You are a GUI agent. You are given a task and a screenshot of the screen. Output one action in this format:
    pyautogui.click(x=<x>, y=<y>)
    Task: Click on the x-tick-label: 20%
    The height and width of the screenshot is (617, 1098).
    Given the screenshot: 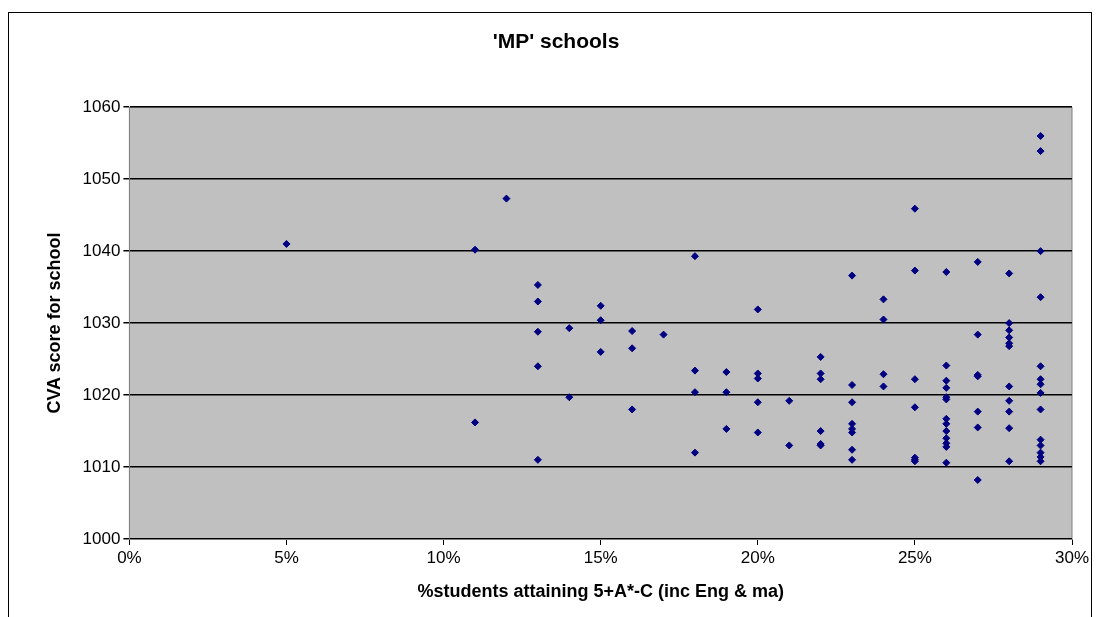 What is the action you would take?
    pyautogui.click(x=757, y=557)
    